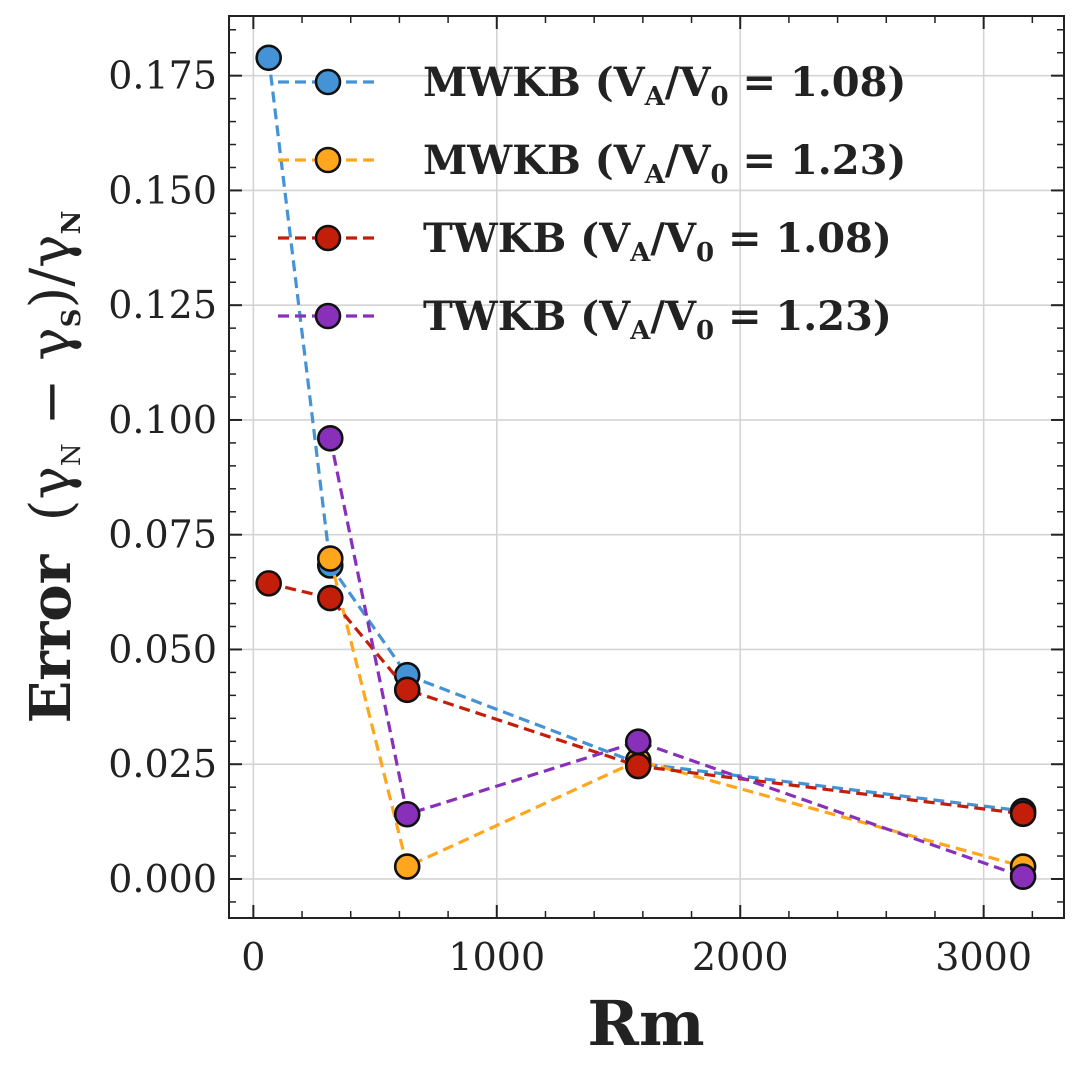 The width and height of the screenshot is (1080, 1073). What do you see at coordinates (51, 385) in the screenshot?
I see `y-axis-title-minus: − γ` at bounding box center [51, 385].